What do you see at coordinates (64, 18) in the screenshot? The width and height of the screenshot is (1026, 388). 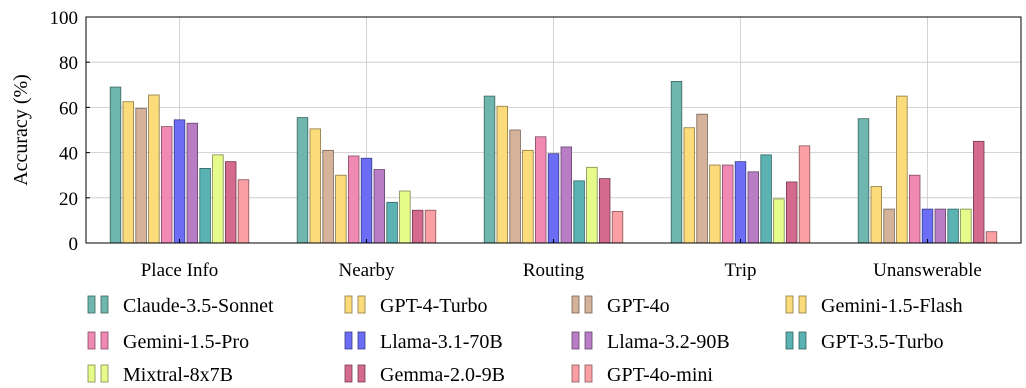 I see `y-tick-label-5: 100` at bounding box center [64, 18].